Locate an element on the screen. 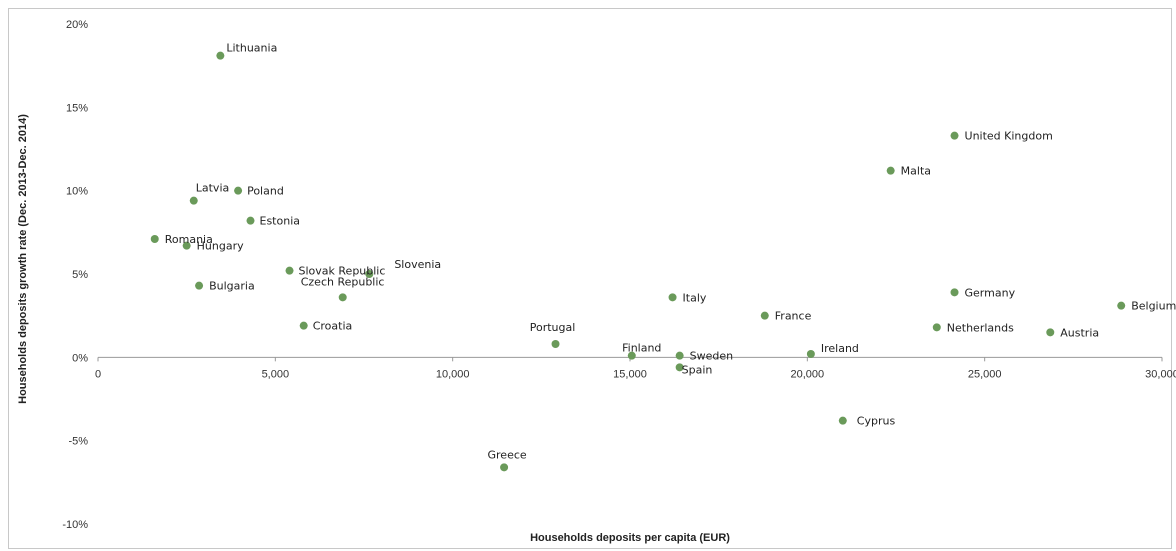 This screenshot has height=551, width=1176. data-point-label: Austria is located at coordinates (1079, 332).